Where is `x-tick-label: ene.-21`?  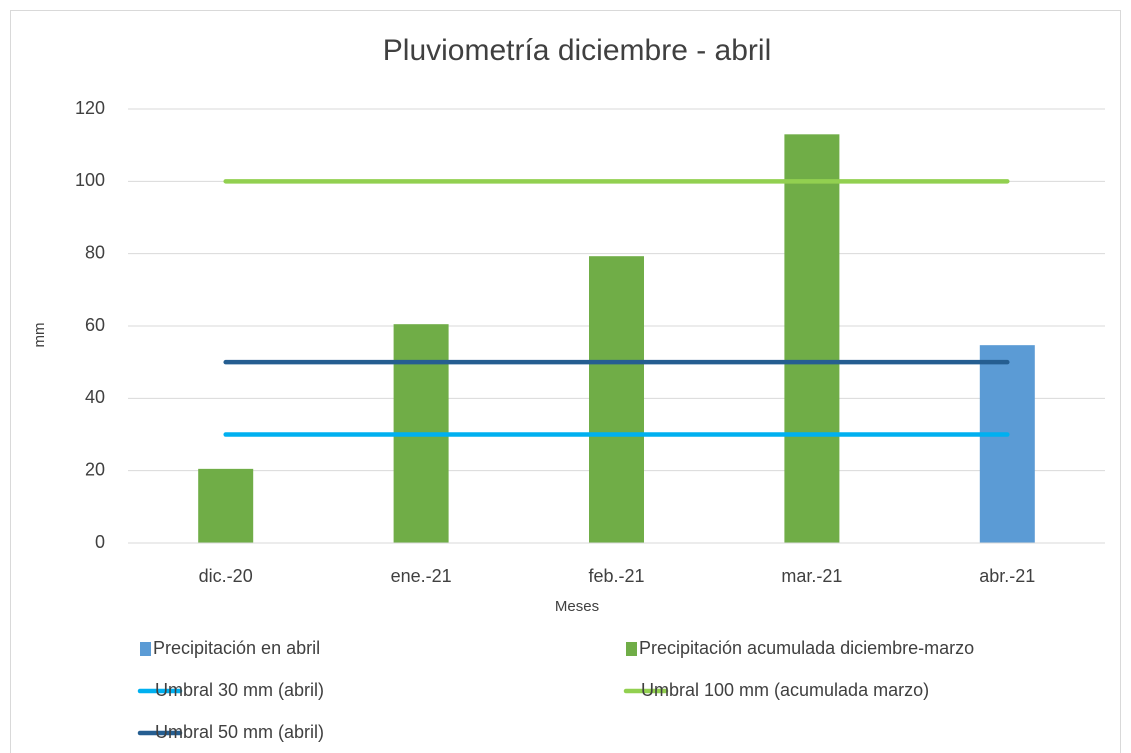
x-tick-label: ene.-21 is located at coordinates (421, 576).